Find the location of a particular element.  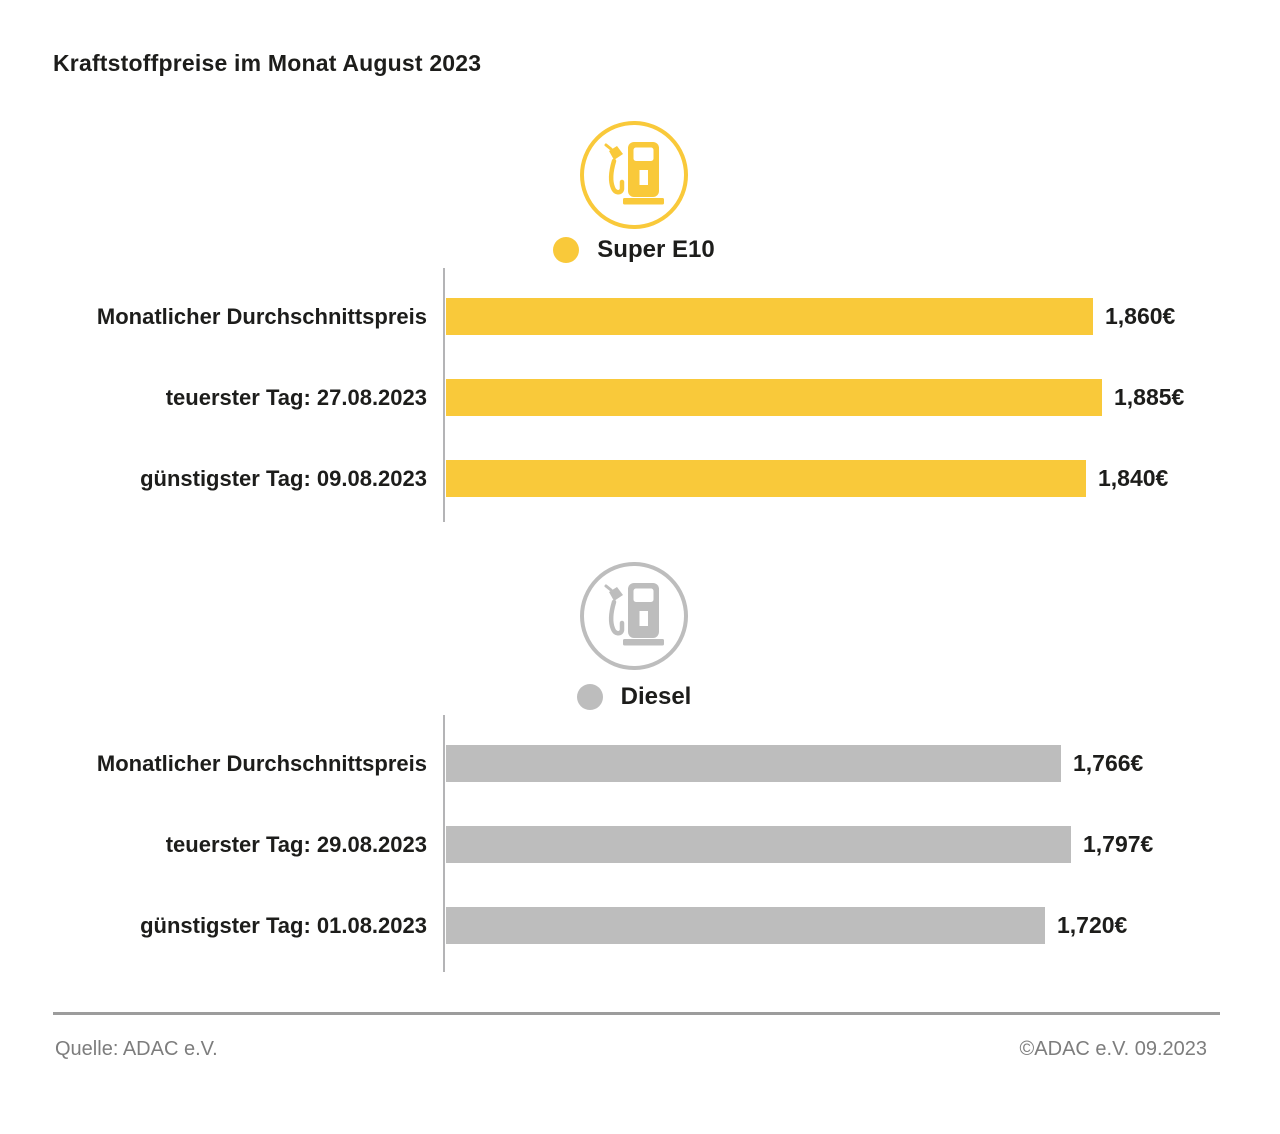

bar-category-label: günstigster Tag: 01.08.2023 is located at coordinates (283, 925).